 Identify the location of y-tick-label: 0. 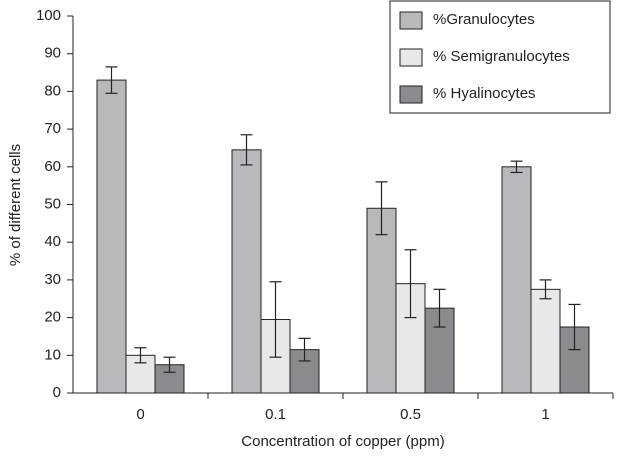
(57, 392).